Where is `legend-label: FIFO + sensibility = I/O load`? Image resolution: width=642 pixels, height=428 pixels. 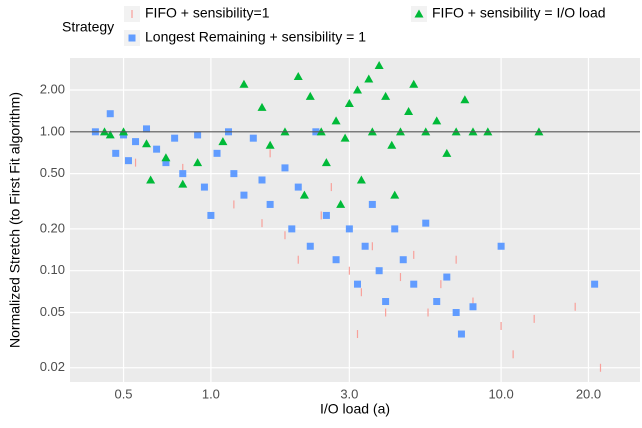
legend-label: FIFO + sensibility = I/O load is located at coordinates (519, 13).